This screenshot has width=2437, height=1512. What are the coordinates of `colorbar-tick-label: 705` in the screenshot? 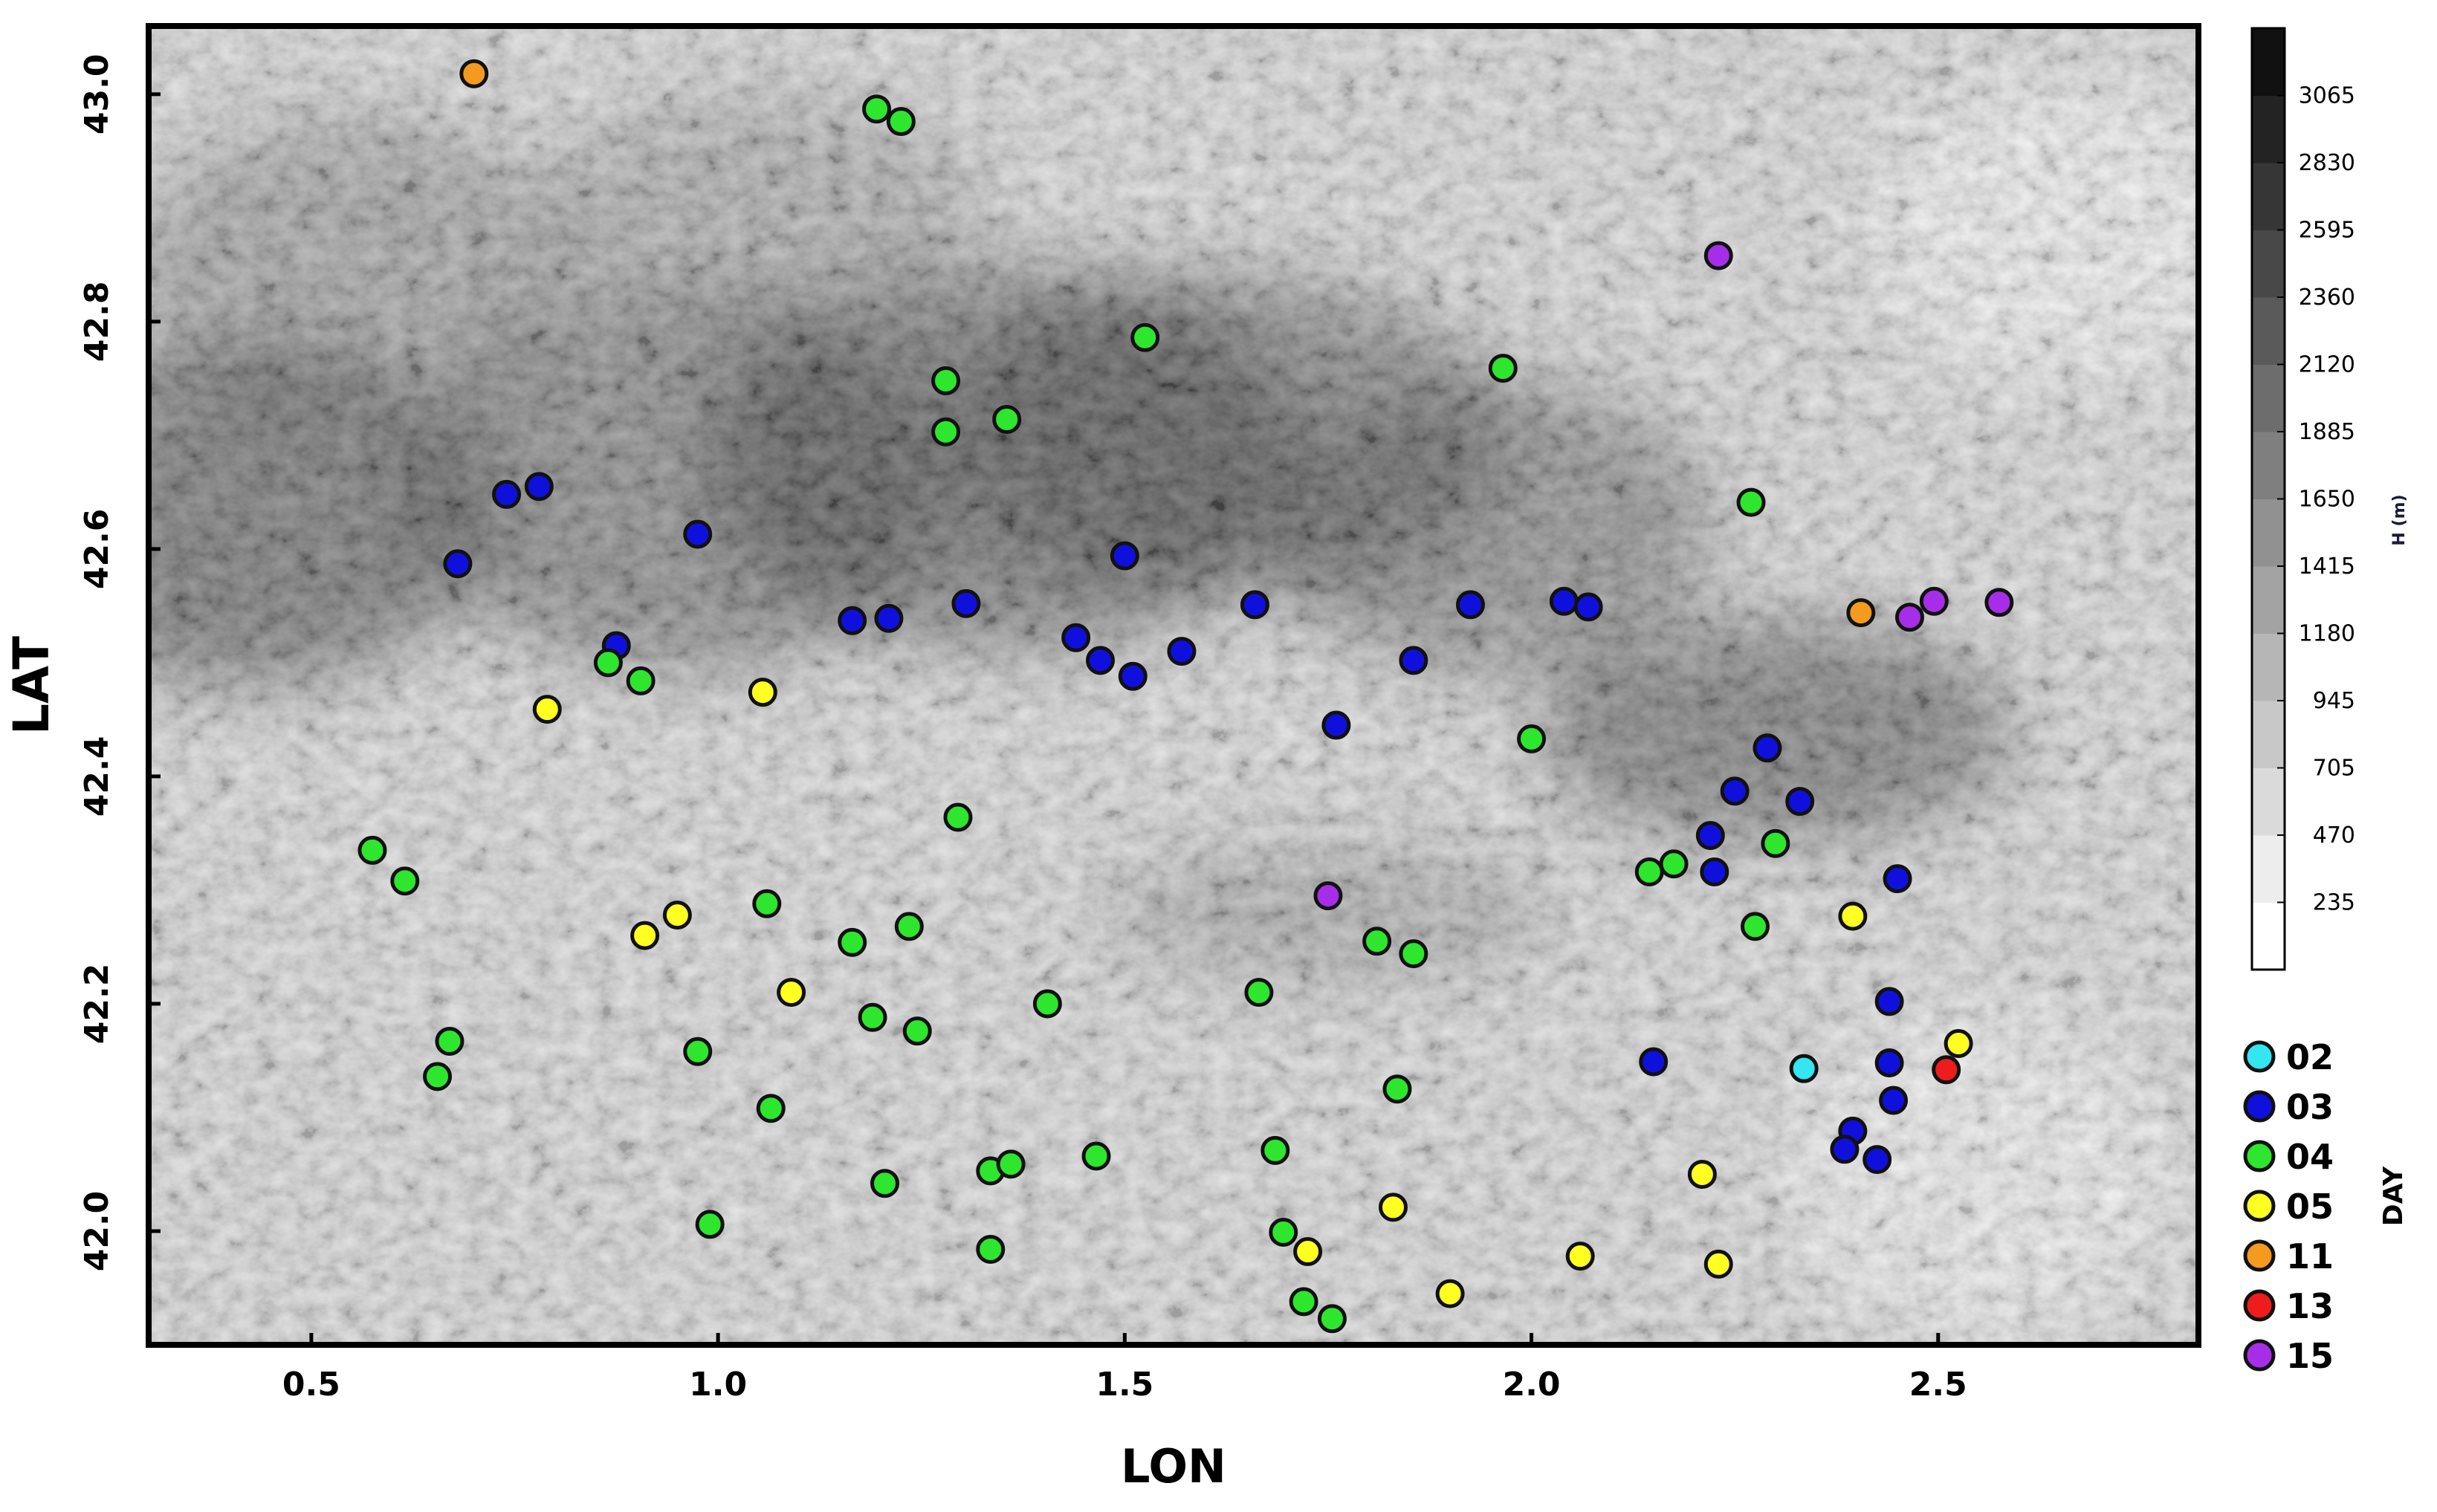 It's located at (2334, 769).